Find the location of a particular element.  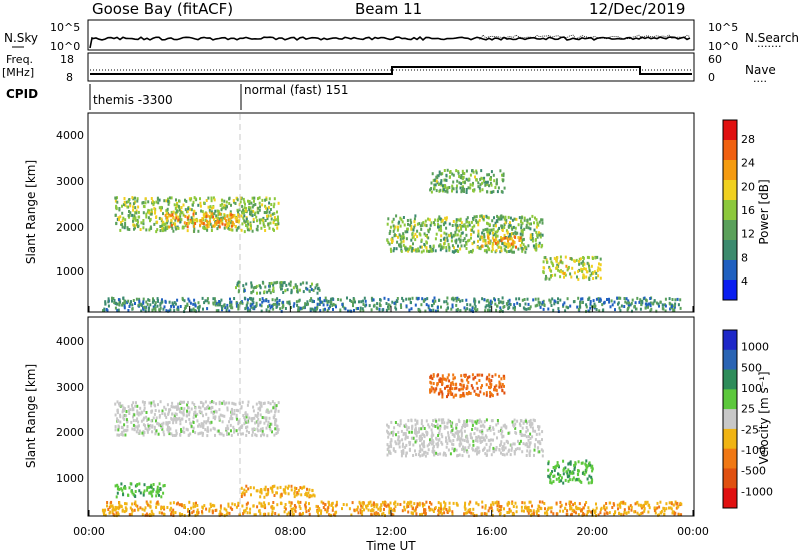

freq-panel-frame is located at coordinates (391, 67).